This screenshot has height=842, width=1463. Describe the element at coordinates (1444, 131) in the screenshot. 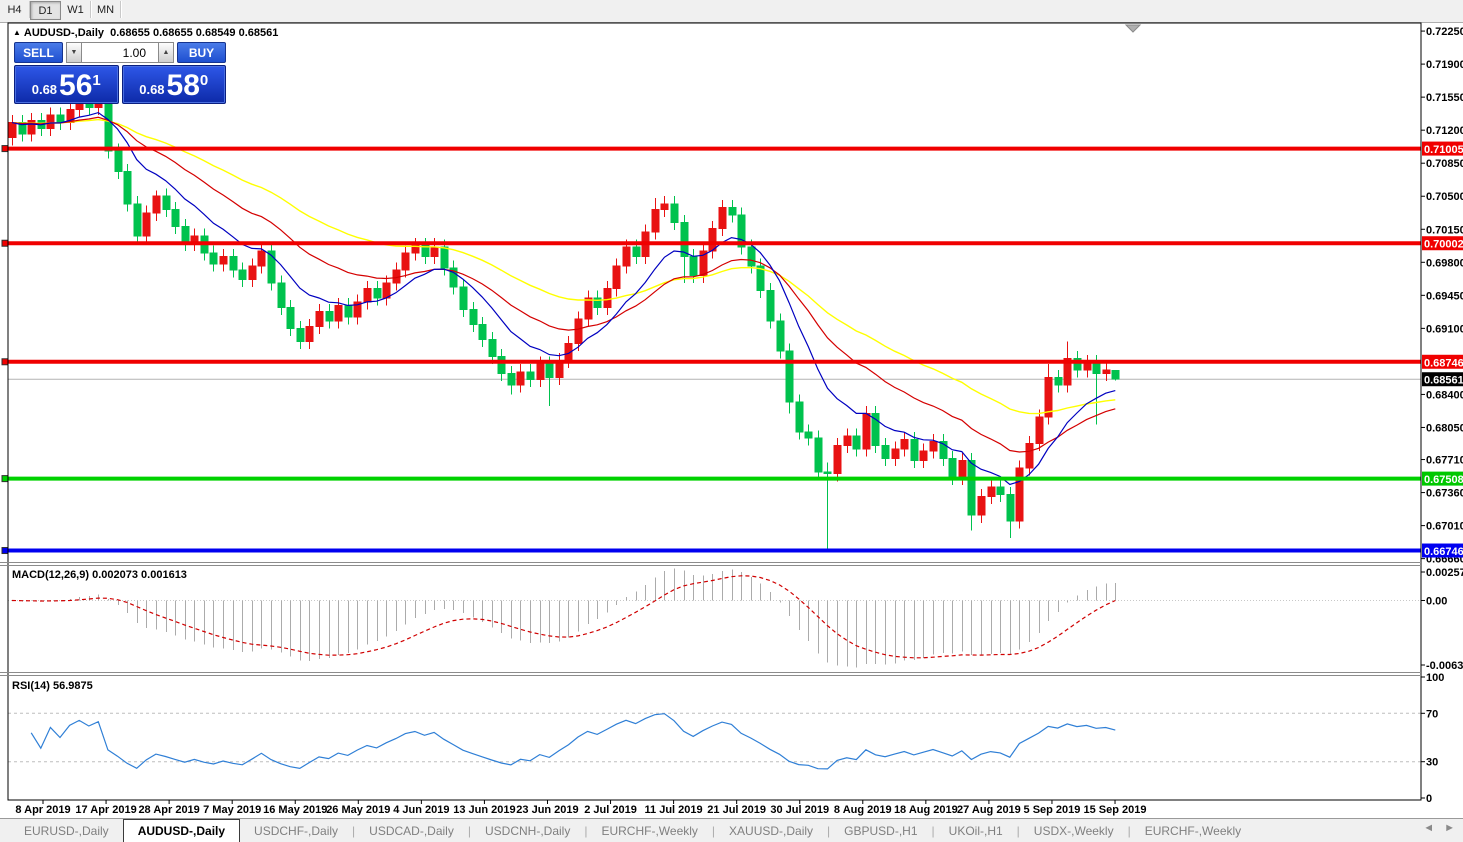

I see `price-axis-label: 0.71200` at that location.